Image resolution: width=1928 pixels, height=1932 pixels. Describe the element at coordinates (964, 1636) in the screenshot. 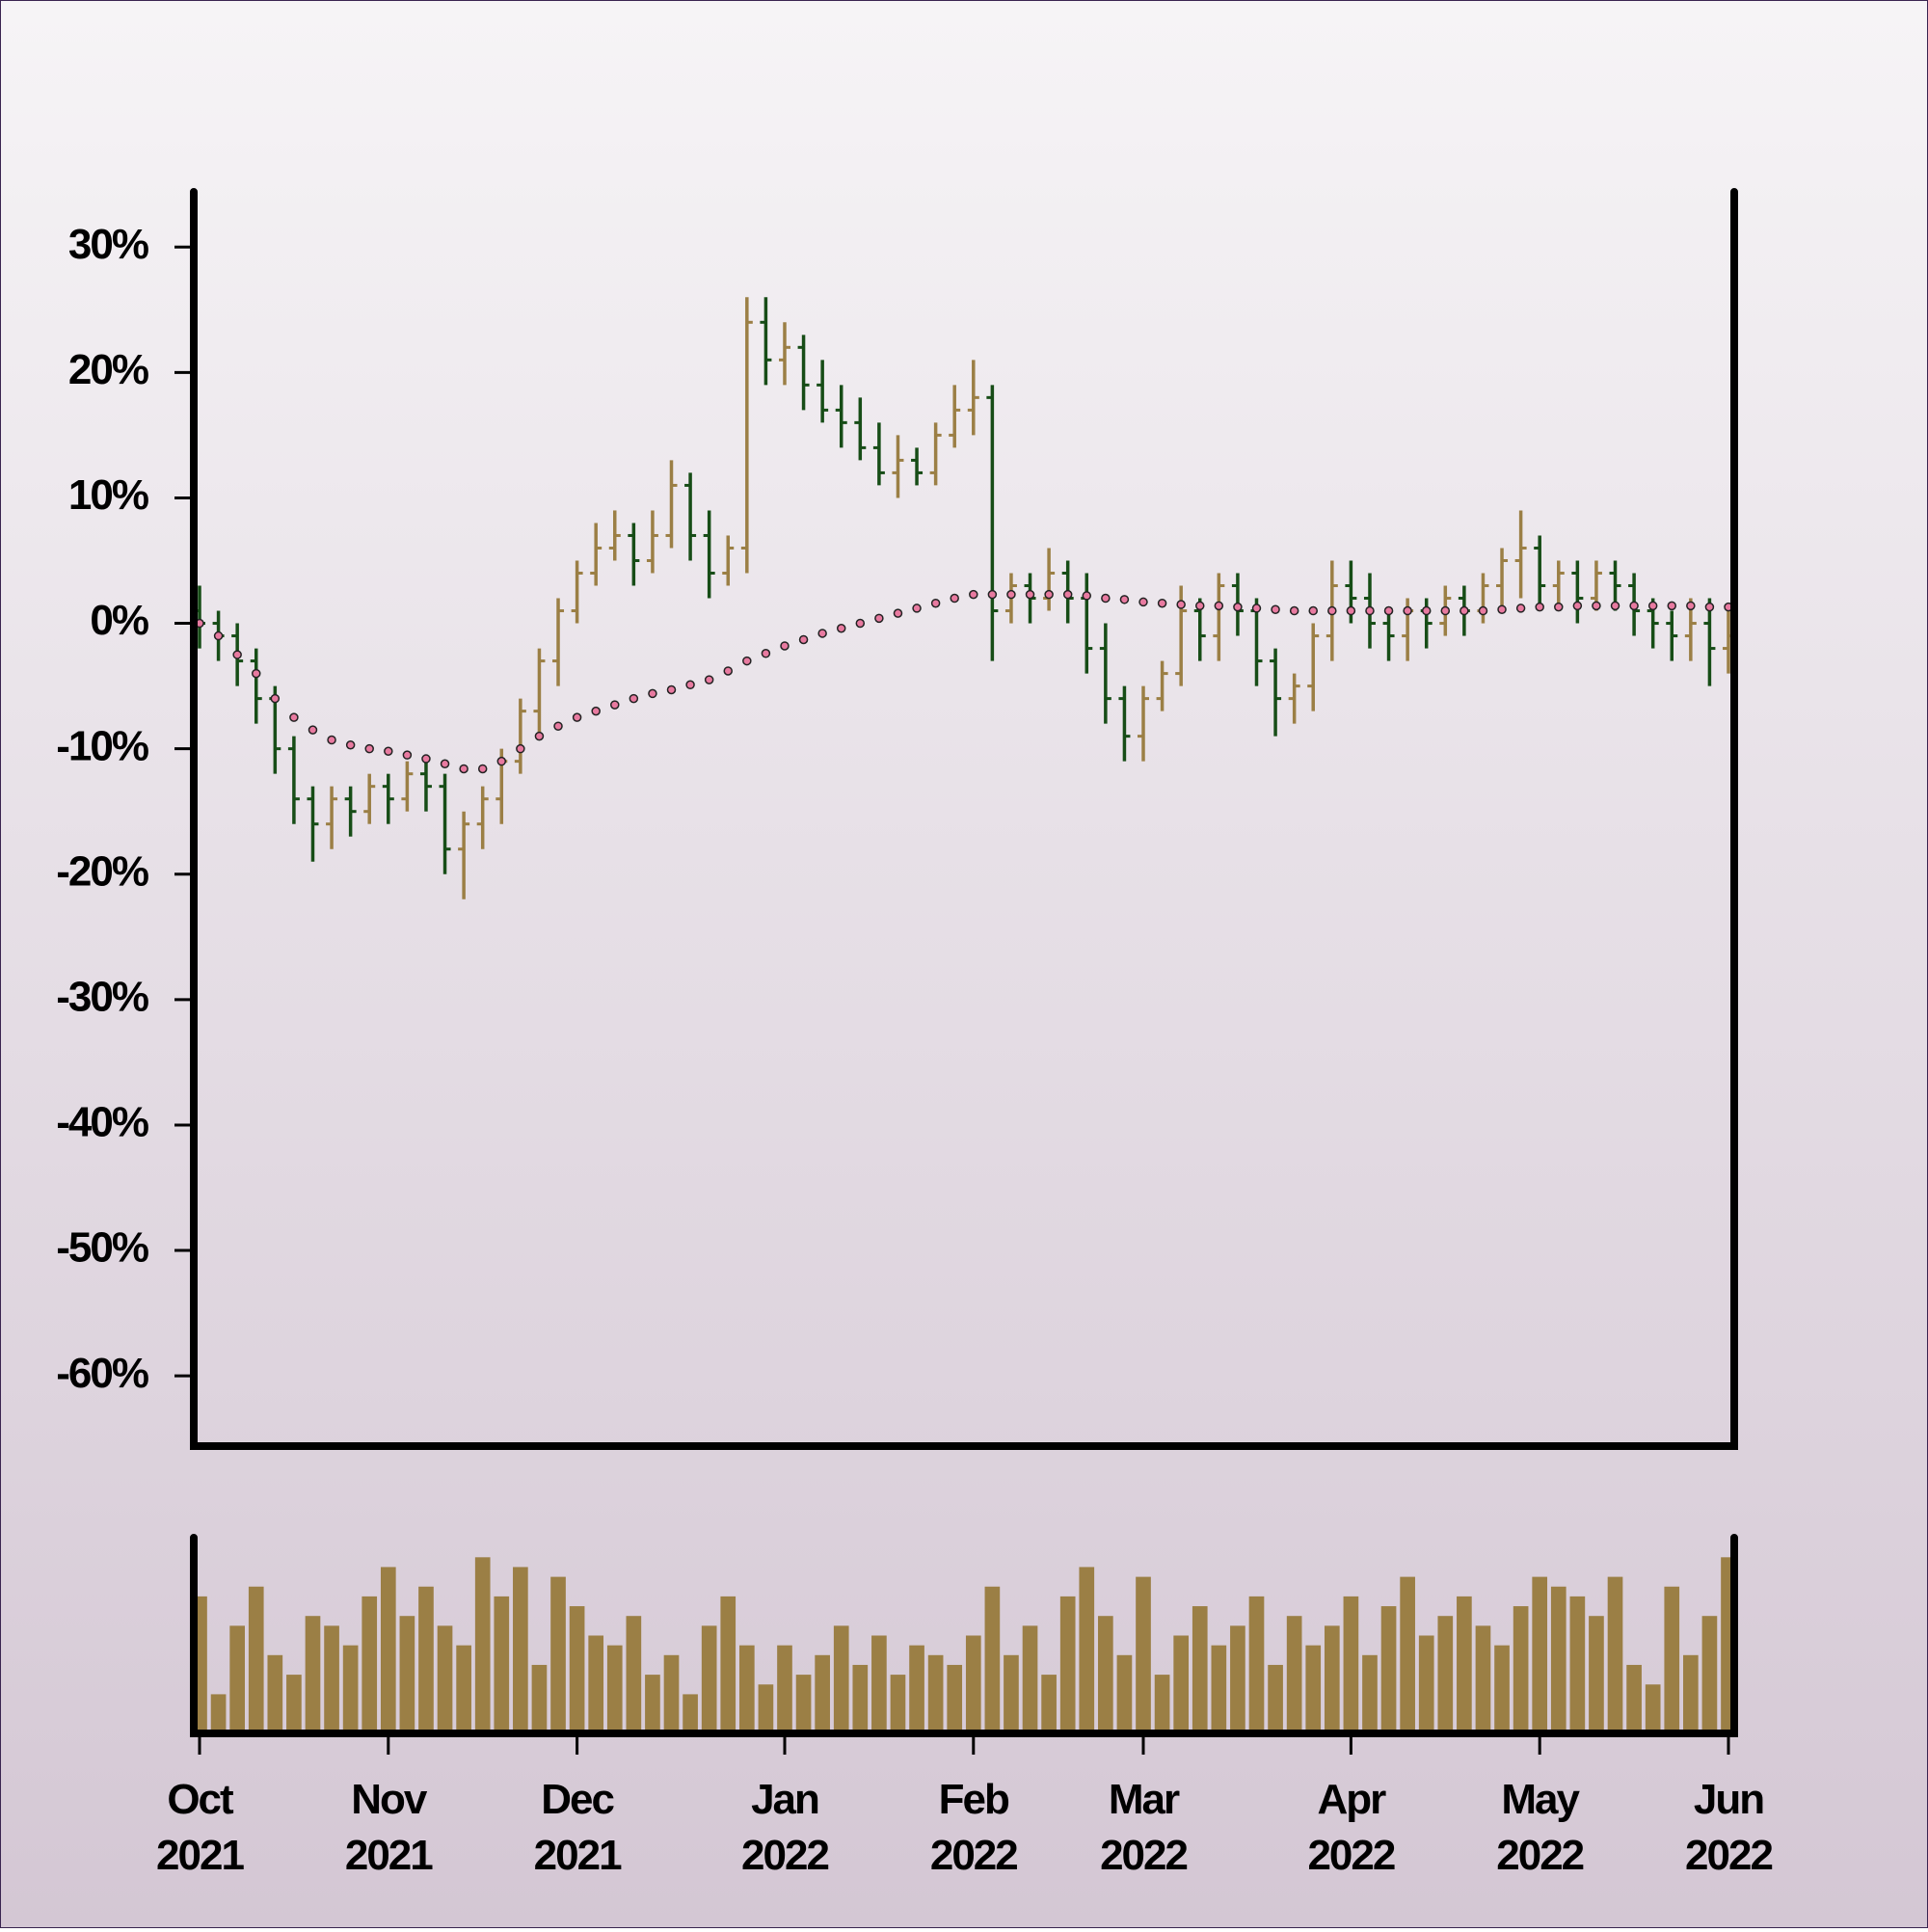

I see `axis-frame` at that location.